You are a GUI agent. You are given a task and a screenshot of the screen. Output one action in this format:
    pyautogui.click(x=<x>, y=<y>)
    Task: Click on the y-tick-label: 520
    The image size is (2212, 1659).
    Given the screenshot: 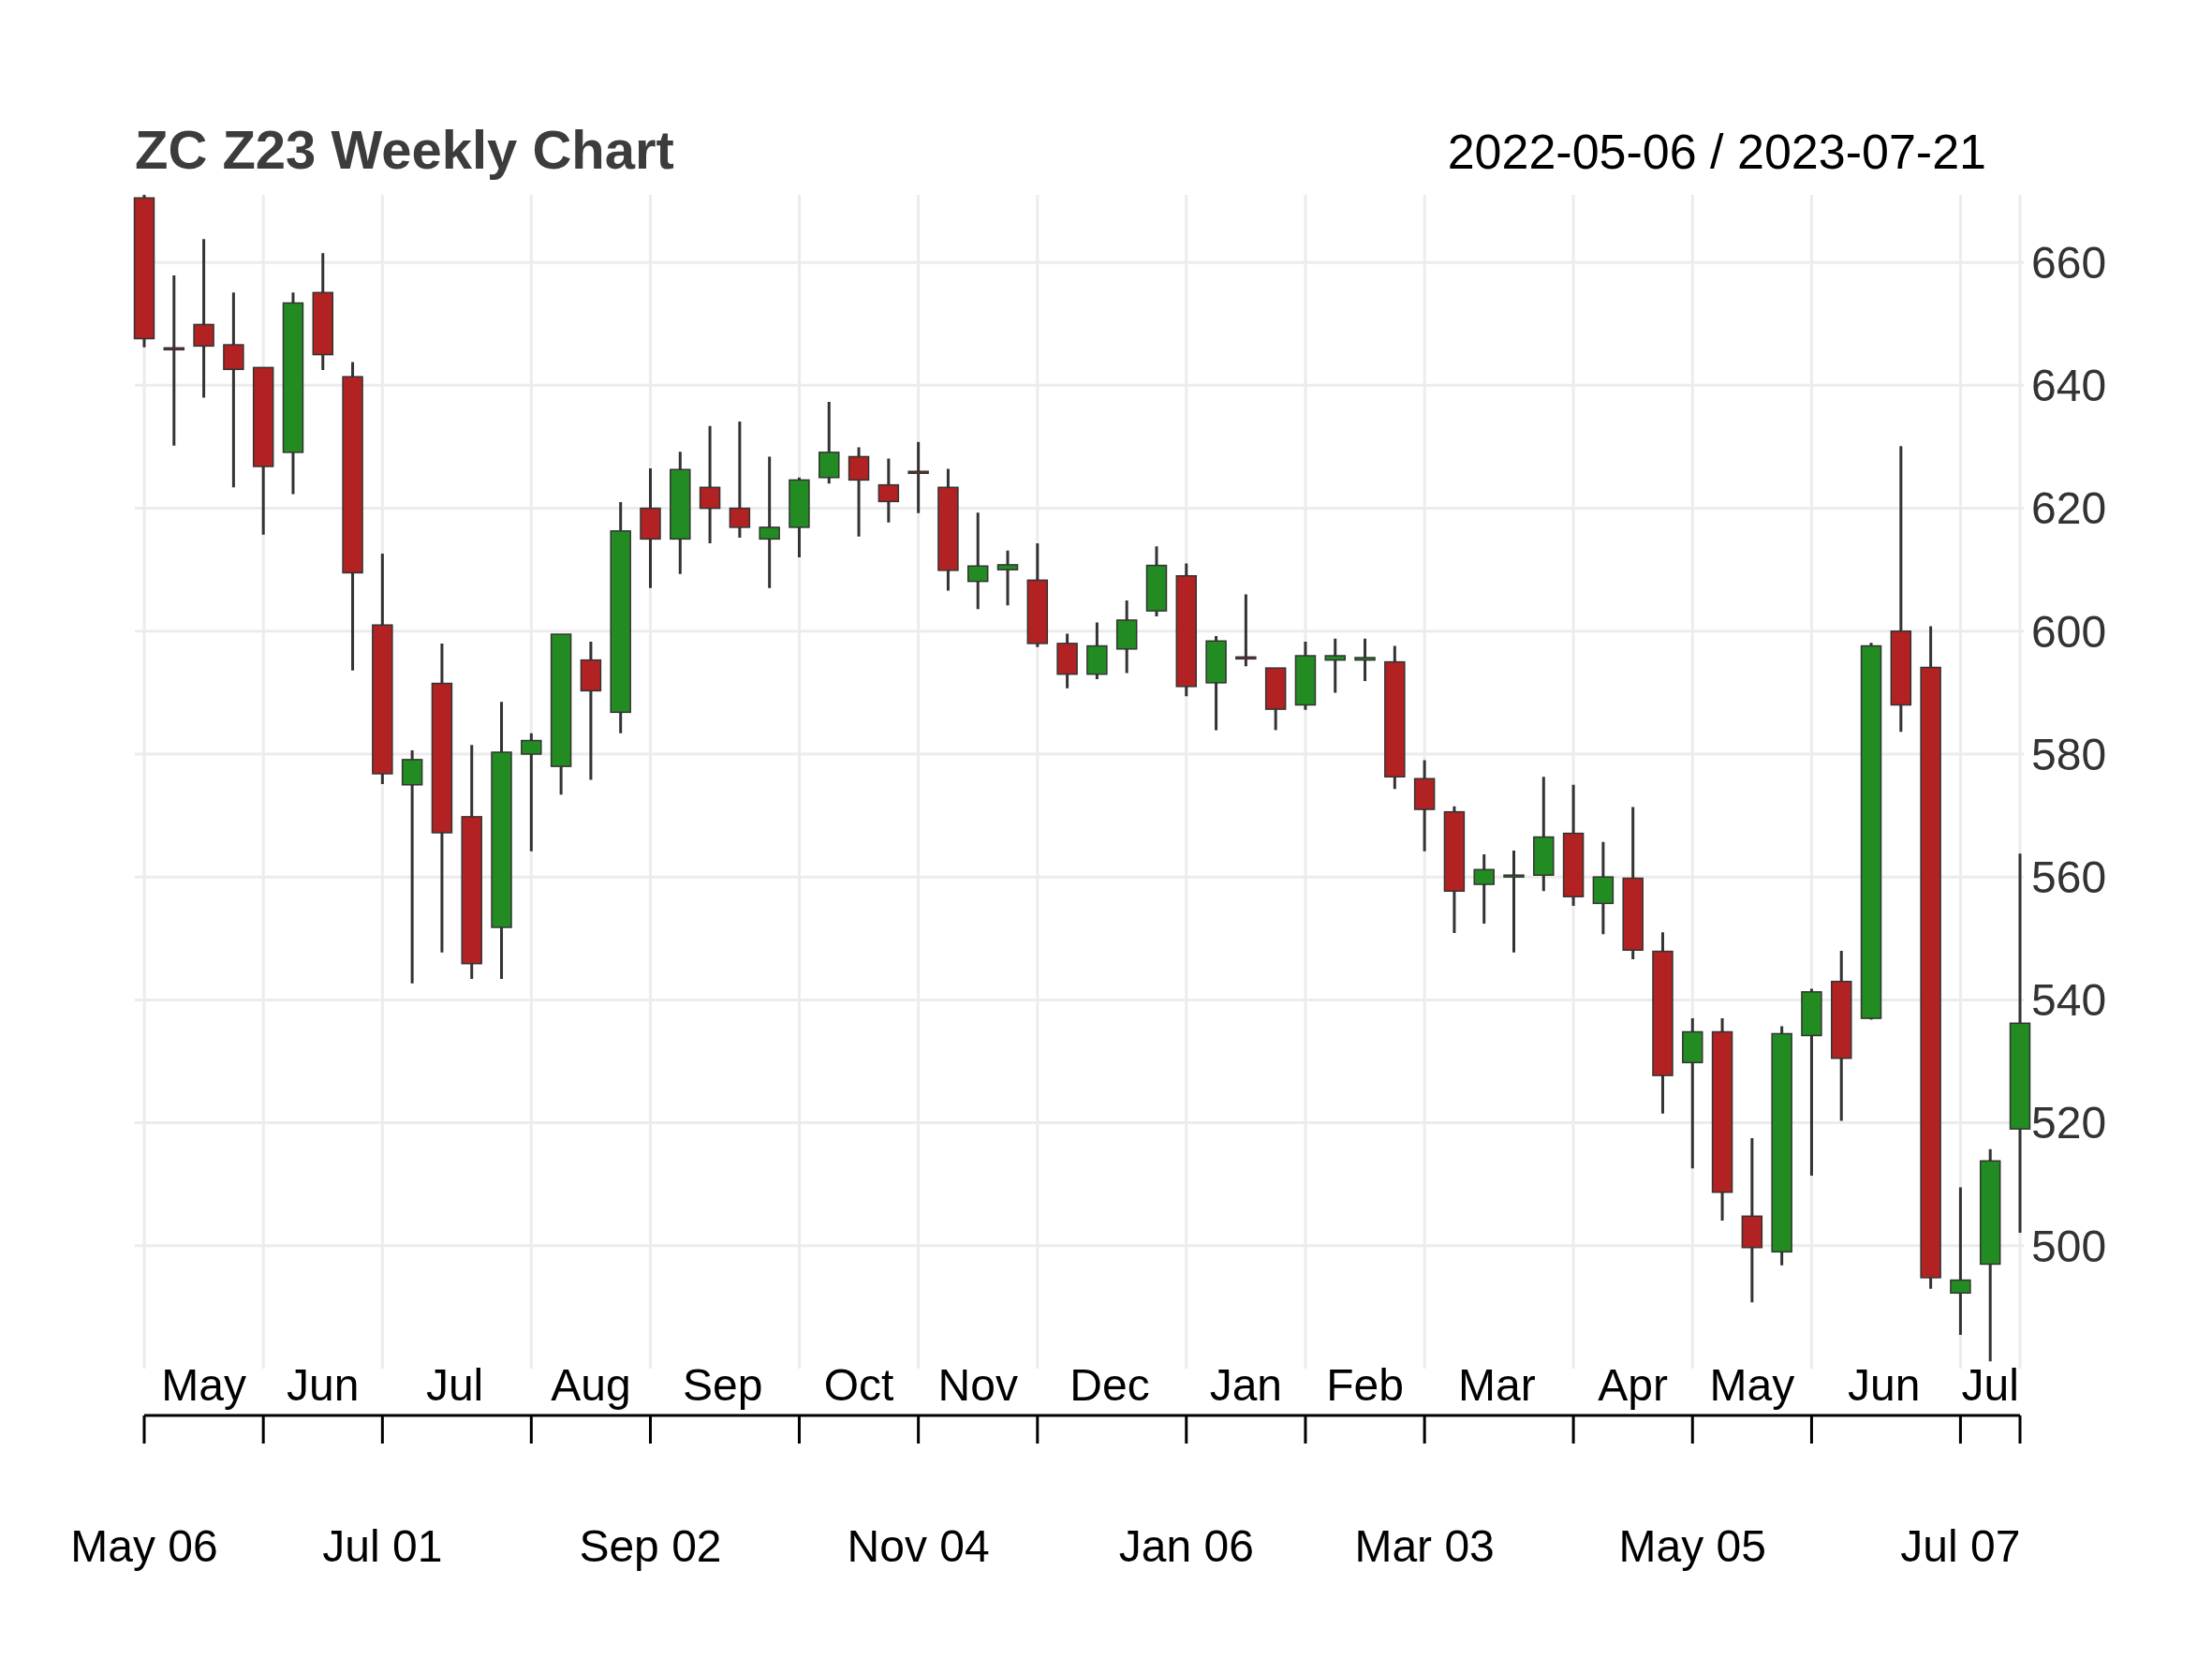 What is the action you would take?
    pyautogui.click(x=2069, y=1123)
    